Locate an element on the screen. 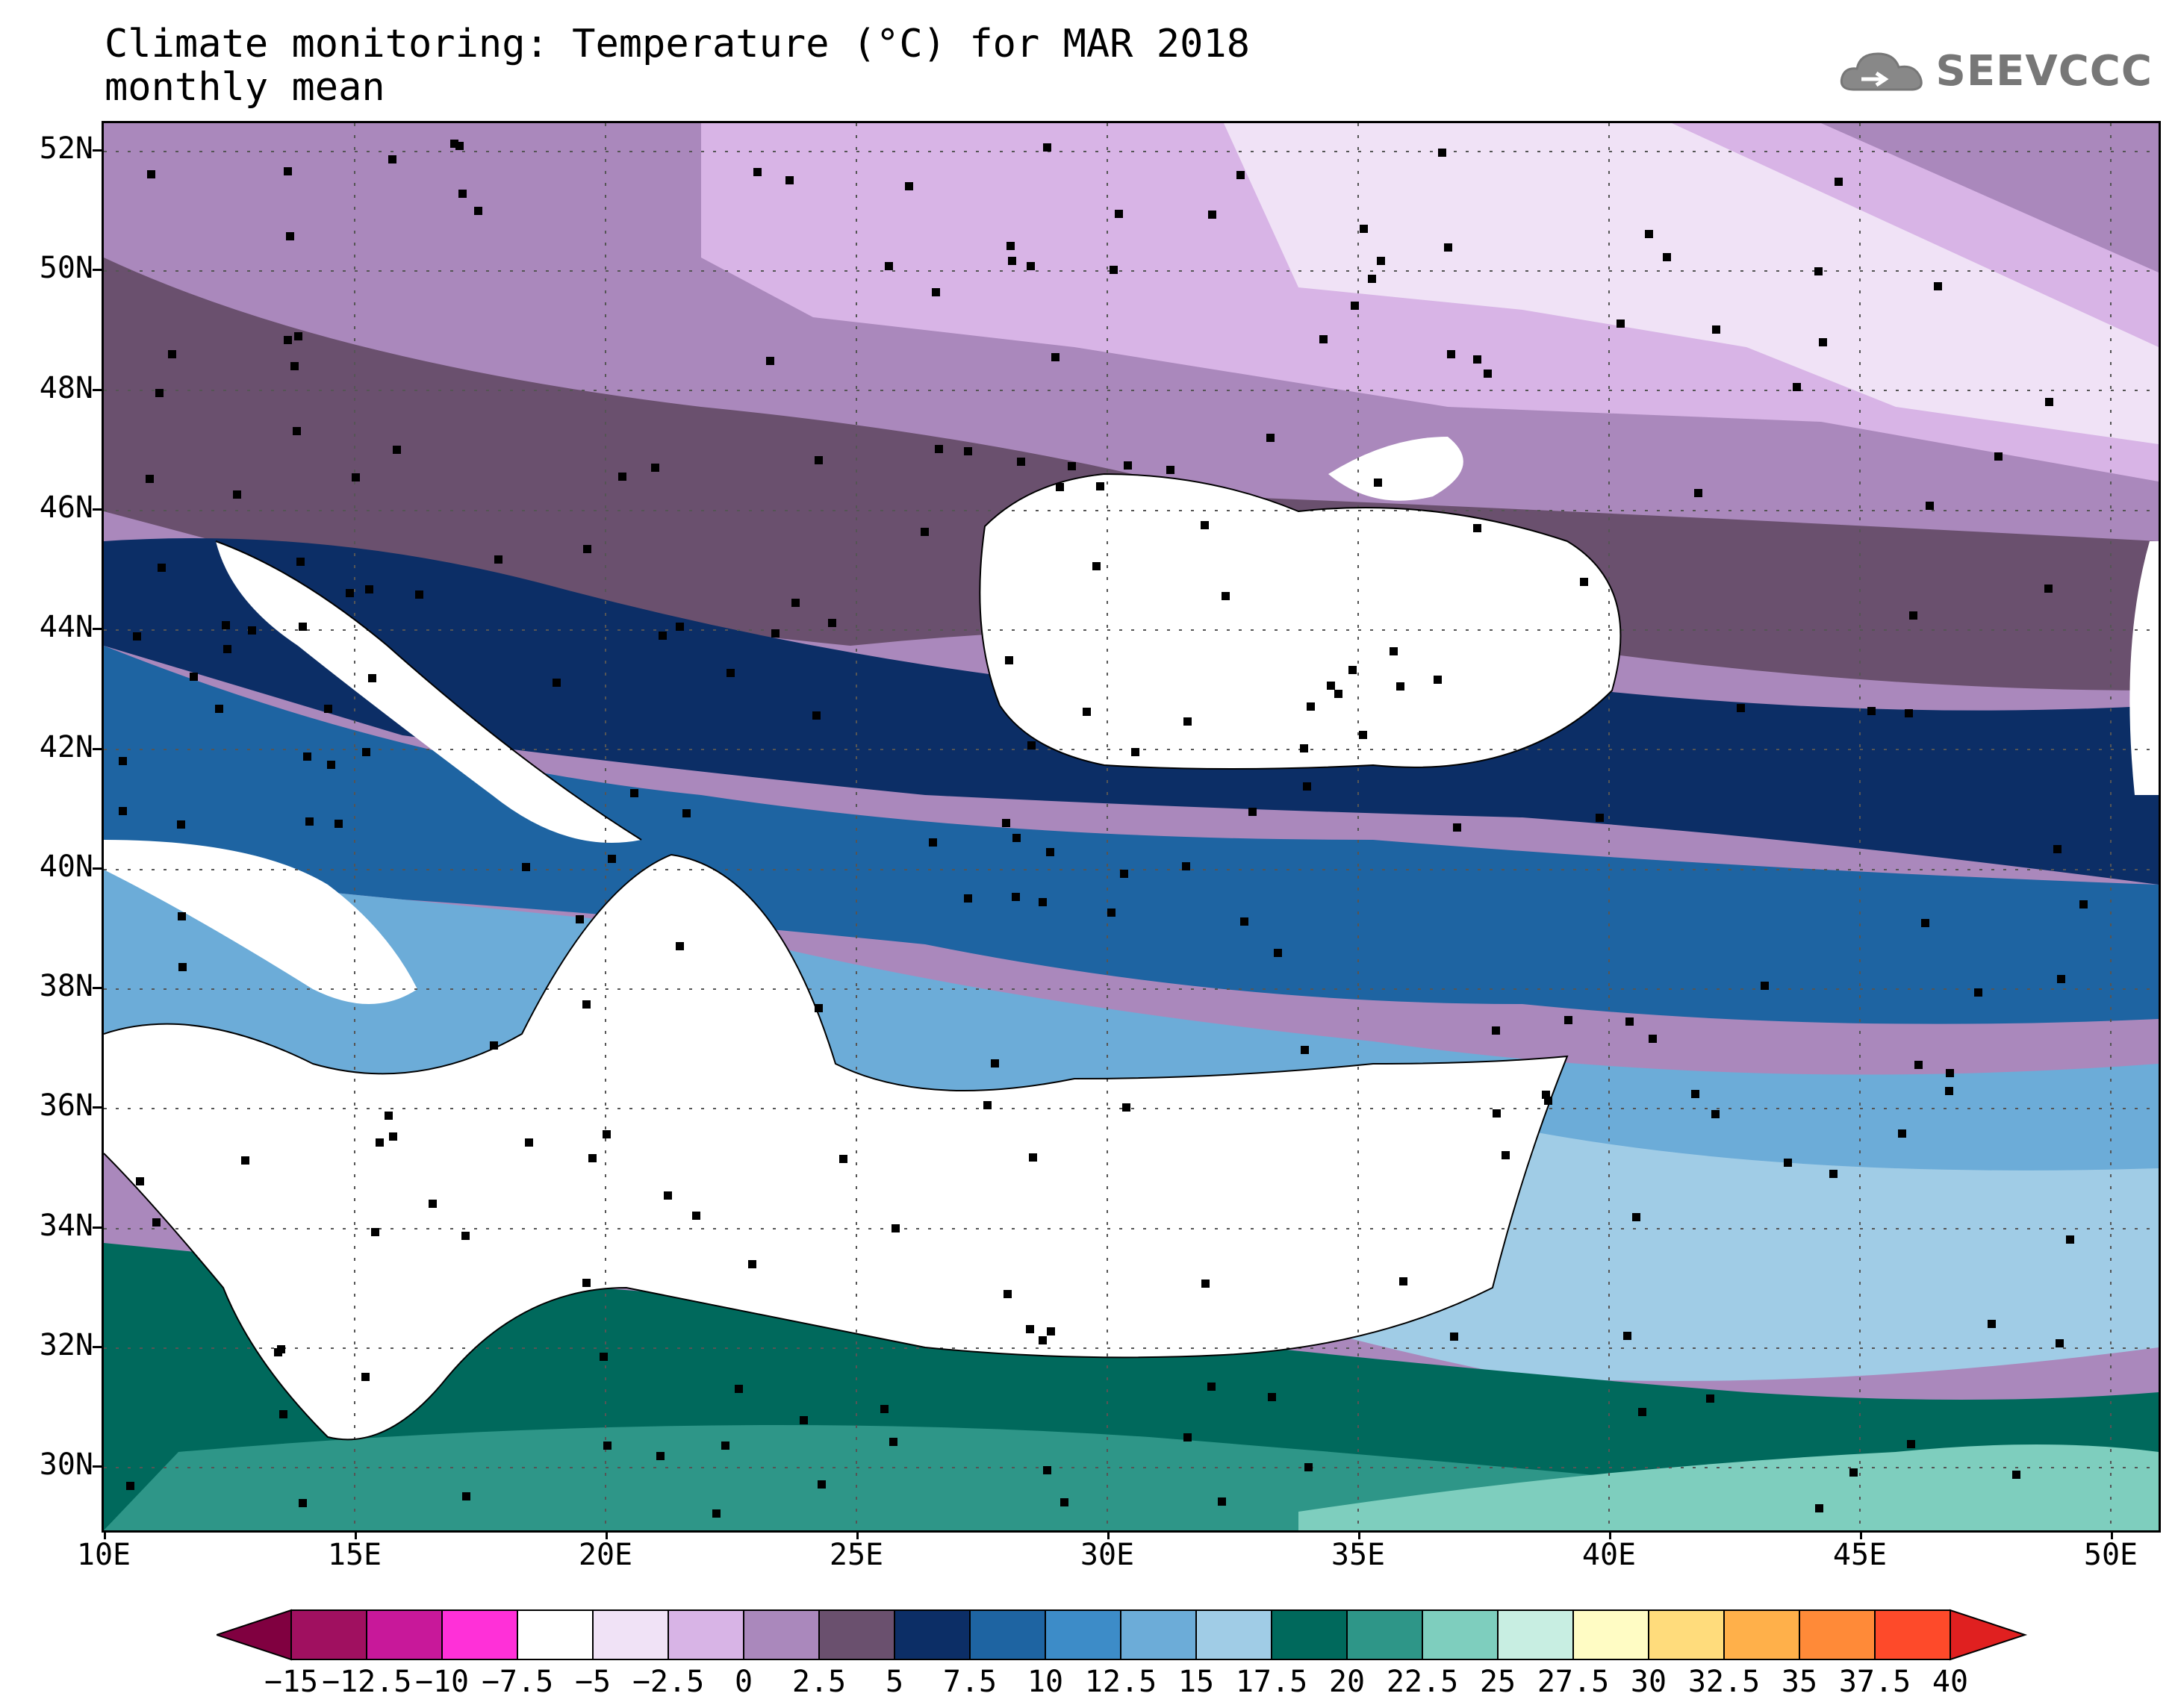 This screenshot has width=2175, height=1708. lat-label: 52N is located at coordinates (66, 148).